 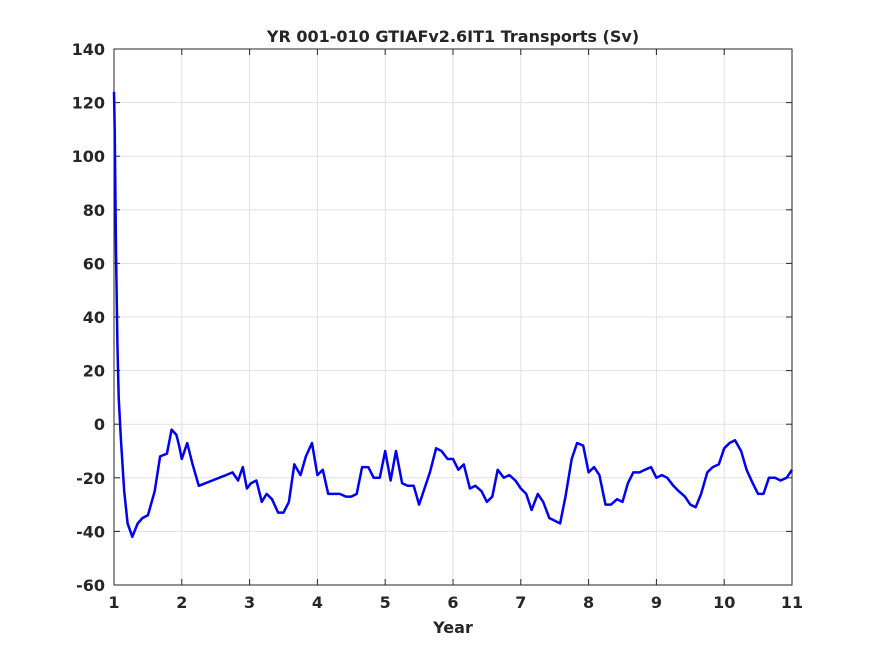 What do you see at coordinates (90, 585) in the screenshot?
I see `y-tick-label: -60` at bounding box center [90, 585].